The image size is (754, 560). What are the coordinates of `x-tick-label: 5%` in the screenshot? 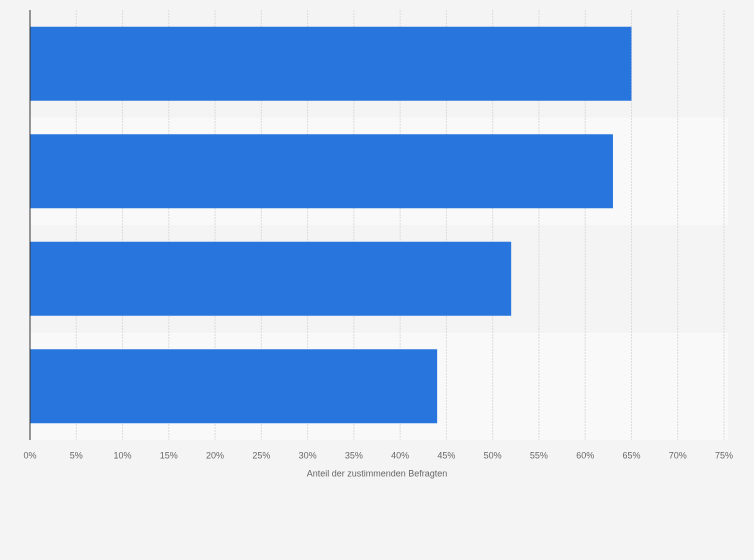 It's located at (76, 455).